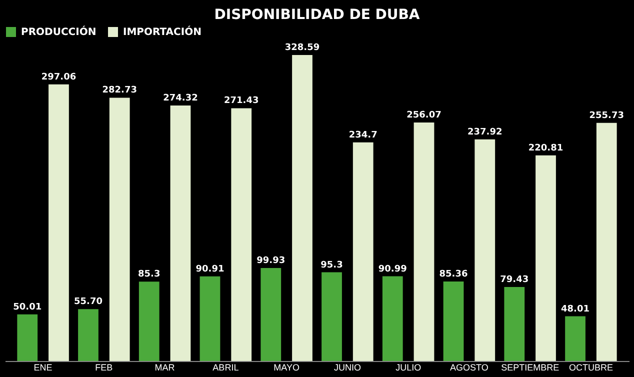 The height and width of the screenshot is (377, 634). Describe the element at coordinates (104, 367) in the screenshot. I see `x-tick-label: FEB` at that location.